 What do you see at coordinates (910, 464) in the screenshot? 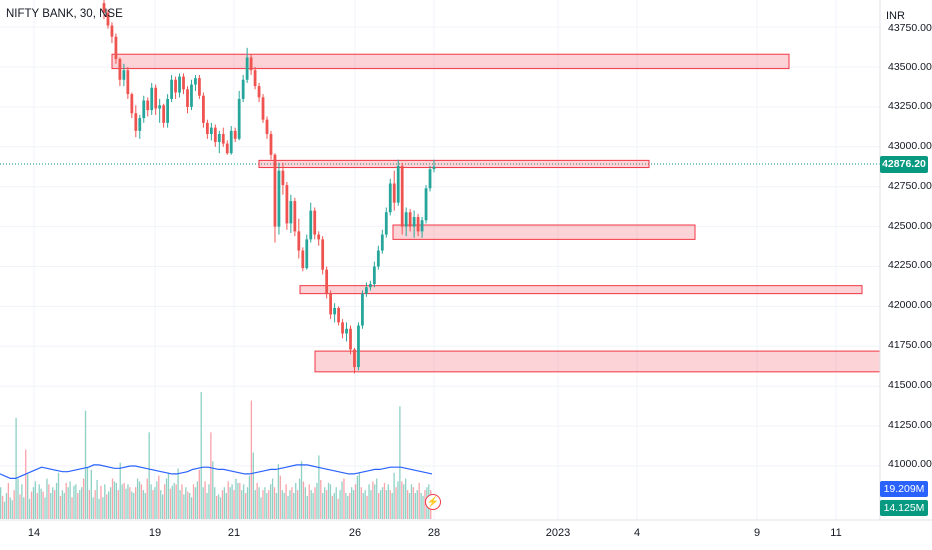
I see `y-tick: 41000.00` at bounding box center [910, 464].